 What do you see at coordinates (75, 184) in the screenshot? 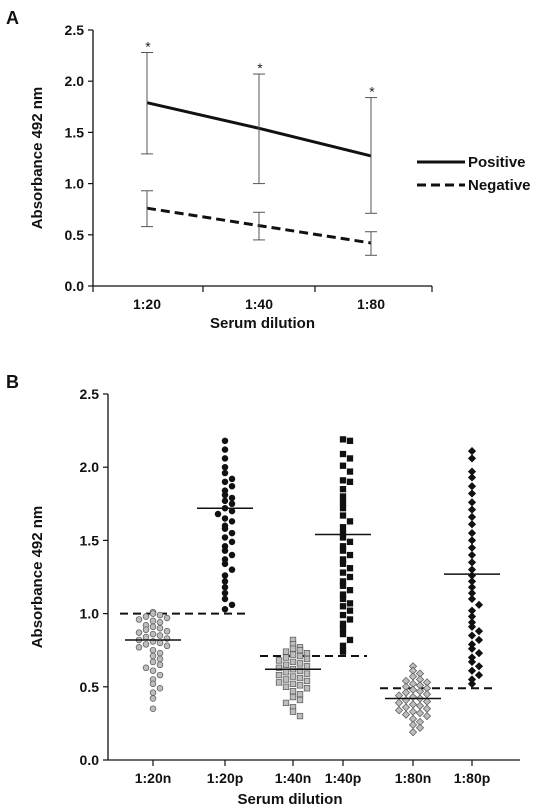
I see `y-tick-label-a: 1.0` at bounding box center [75, 184].